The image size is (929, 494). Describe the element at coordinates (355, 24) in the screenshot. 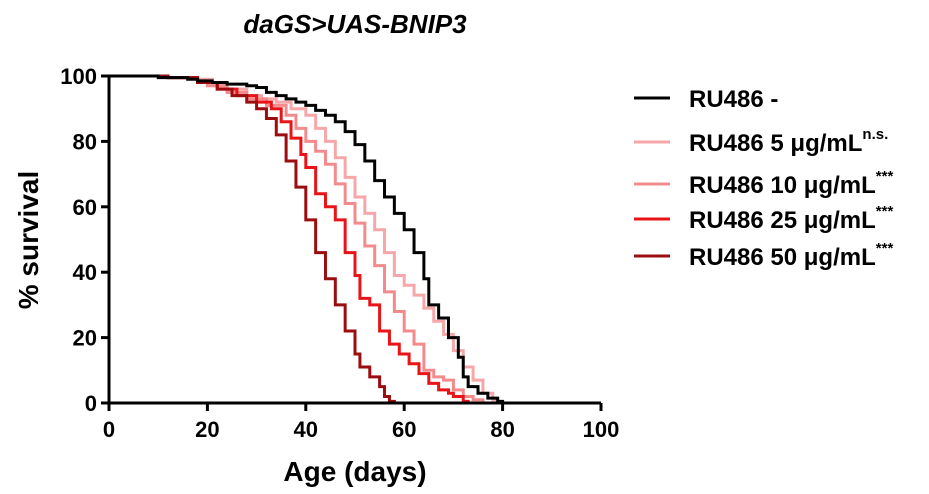

I see `chart-title: daGS>UAS-BNIP3` at that location.